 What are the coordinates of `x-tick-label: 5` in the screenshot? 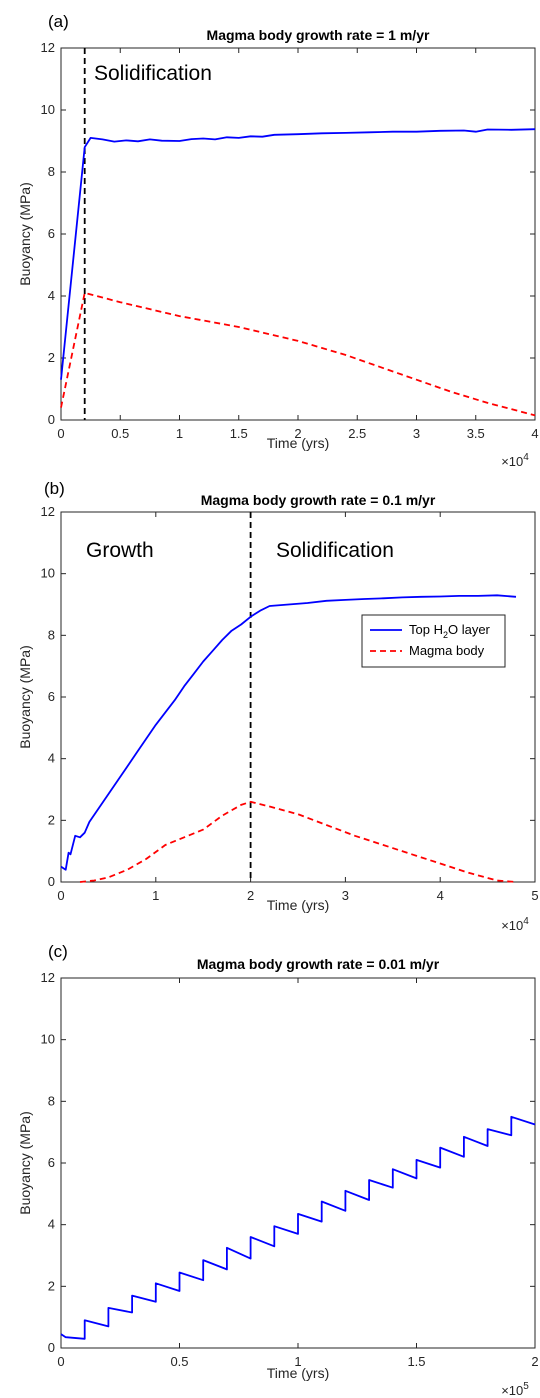 It's located at (534, 895).